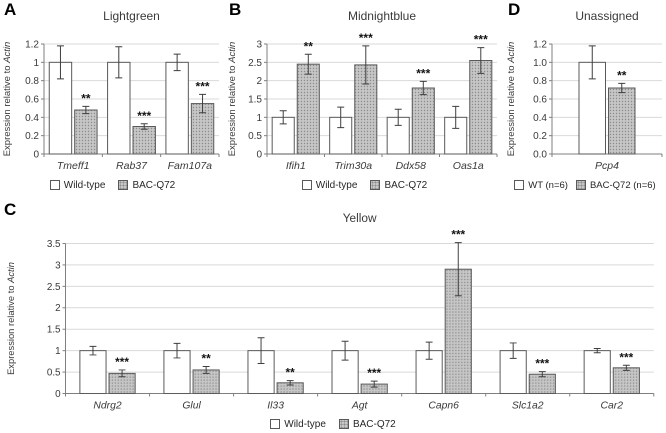  I want to click on bar-wildtype-Car2, so click(597, 372).